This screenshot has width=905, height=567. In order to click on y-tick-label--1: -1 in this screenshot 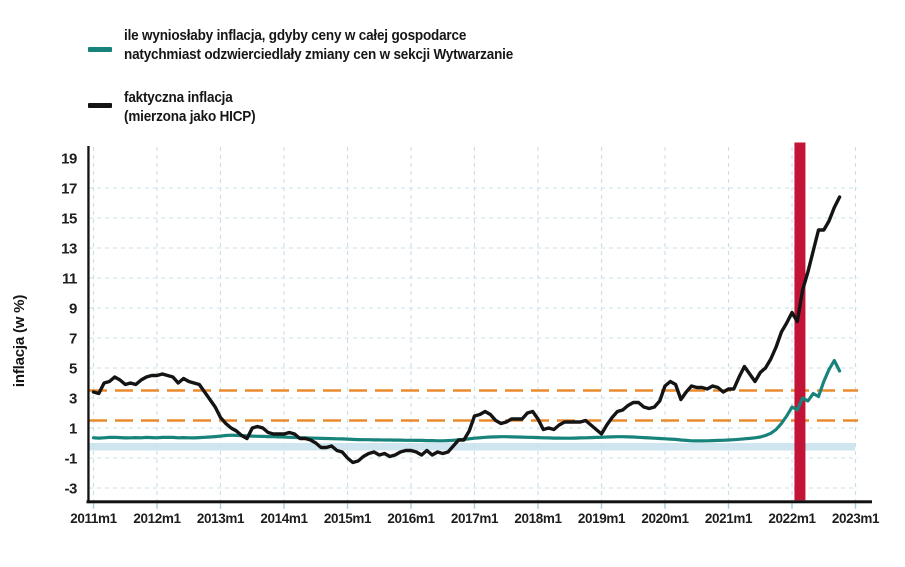, I will do `click(70, 459)`.